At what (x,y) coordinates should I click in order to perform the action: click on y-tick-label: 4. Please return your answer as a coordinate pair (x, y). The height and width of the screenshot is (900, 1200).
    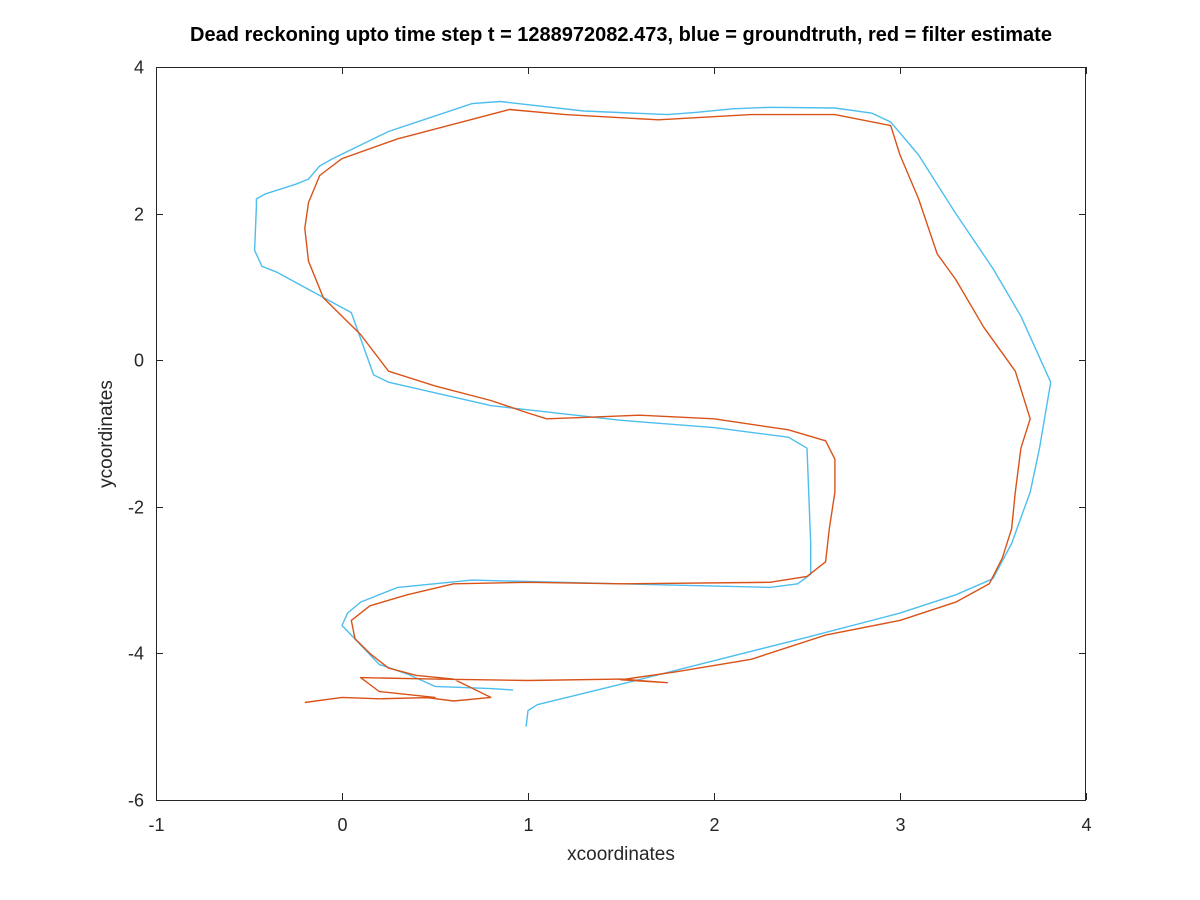
    Looking at the image, I should click on (139, 68).